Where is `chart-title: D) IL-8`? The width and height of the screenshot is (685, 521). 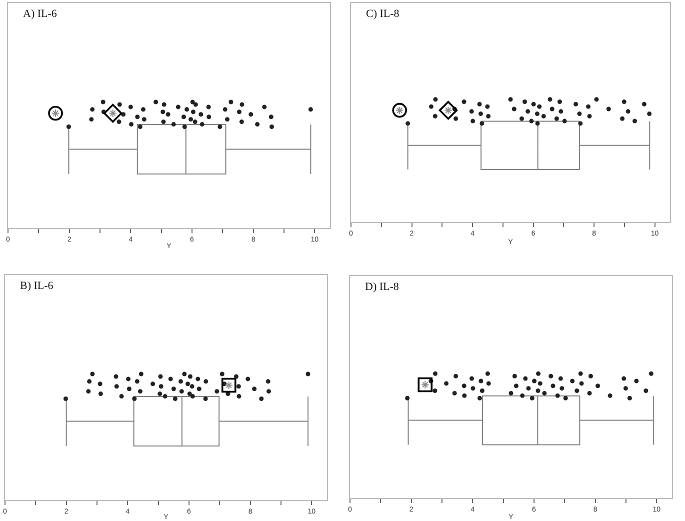
chart-title: D) IL-8 is located at coordinates (382, 287).